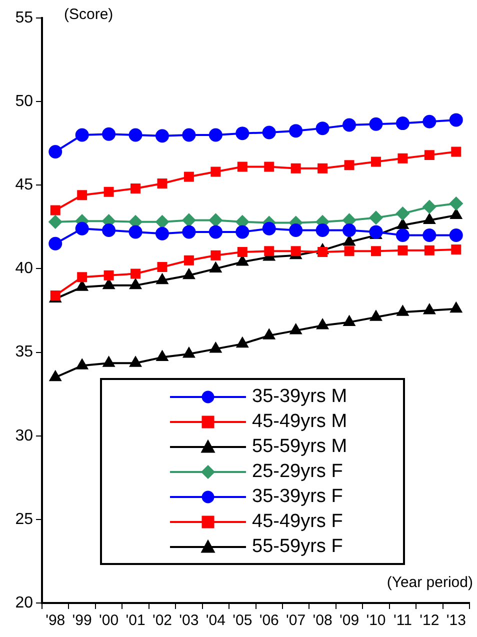 This screenshot has width=477, height=637. I want to click on legend-label: 35-39yrs M, so click(300, 397).